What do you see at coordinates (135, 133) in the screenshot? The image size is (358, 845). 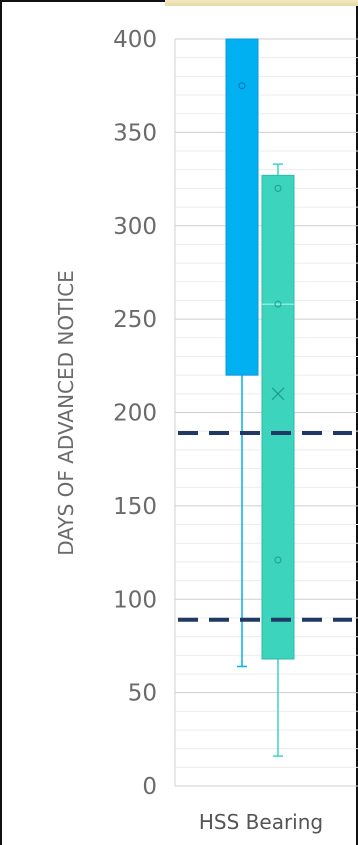 I see `y-tick-label: 350` at bounding box center [135, 133].